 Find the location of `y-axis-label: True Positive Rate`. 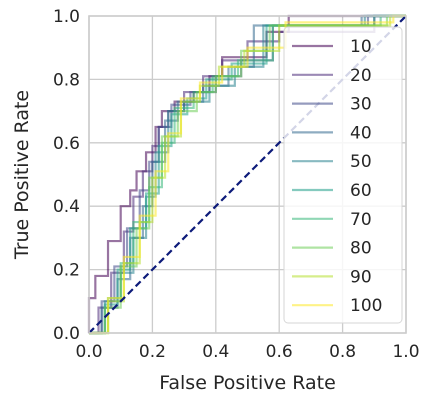

y-axis-label: True Positive Rate is located at coordinates (22, 175).